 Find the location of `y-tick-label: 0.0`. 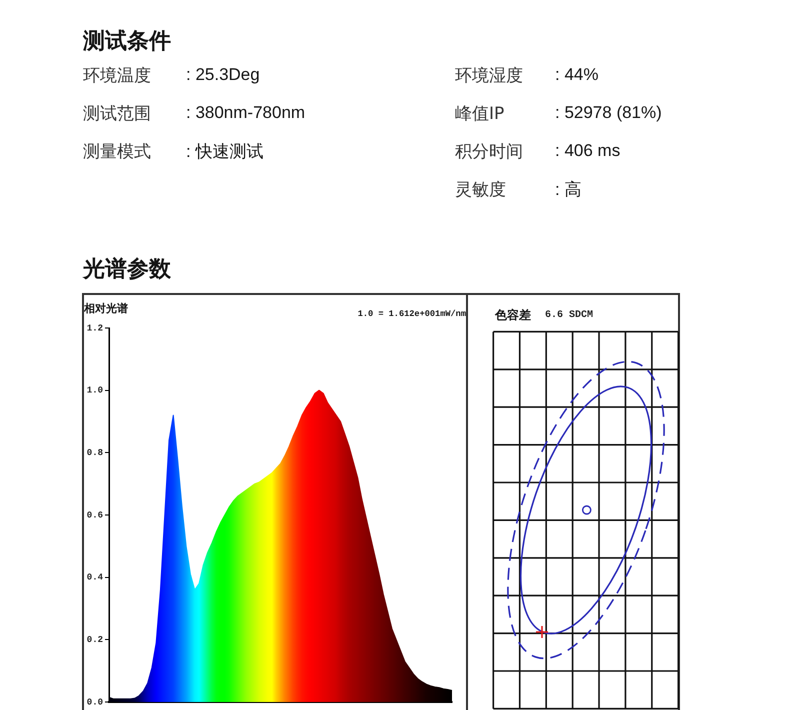

y-tick-label: 0.0 is located at coordinates (94, 702).